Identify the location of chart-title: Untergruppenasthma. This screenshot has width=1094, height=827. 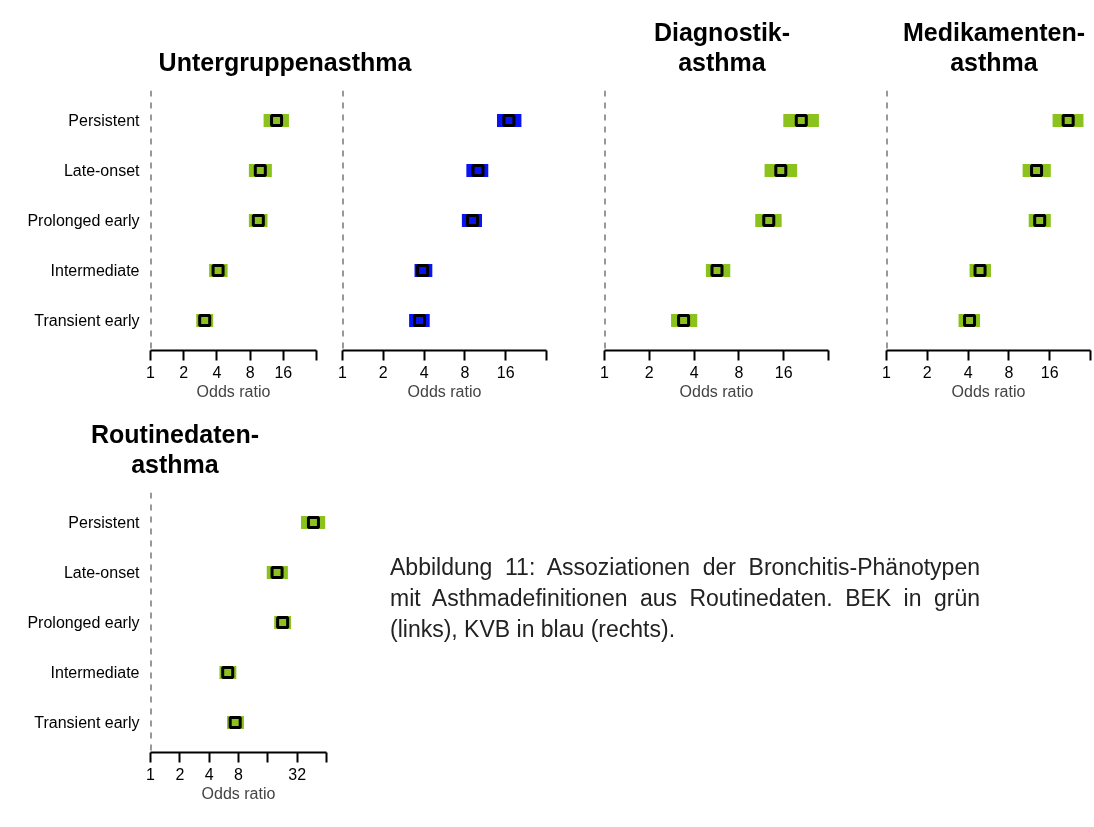
(285, 62).